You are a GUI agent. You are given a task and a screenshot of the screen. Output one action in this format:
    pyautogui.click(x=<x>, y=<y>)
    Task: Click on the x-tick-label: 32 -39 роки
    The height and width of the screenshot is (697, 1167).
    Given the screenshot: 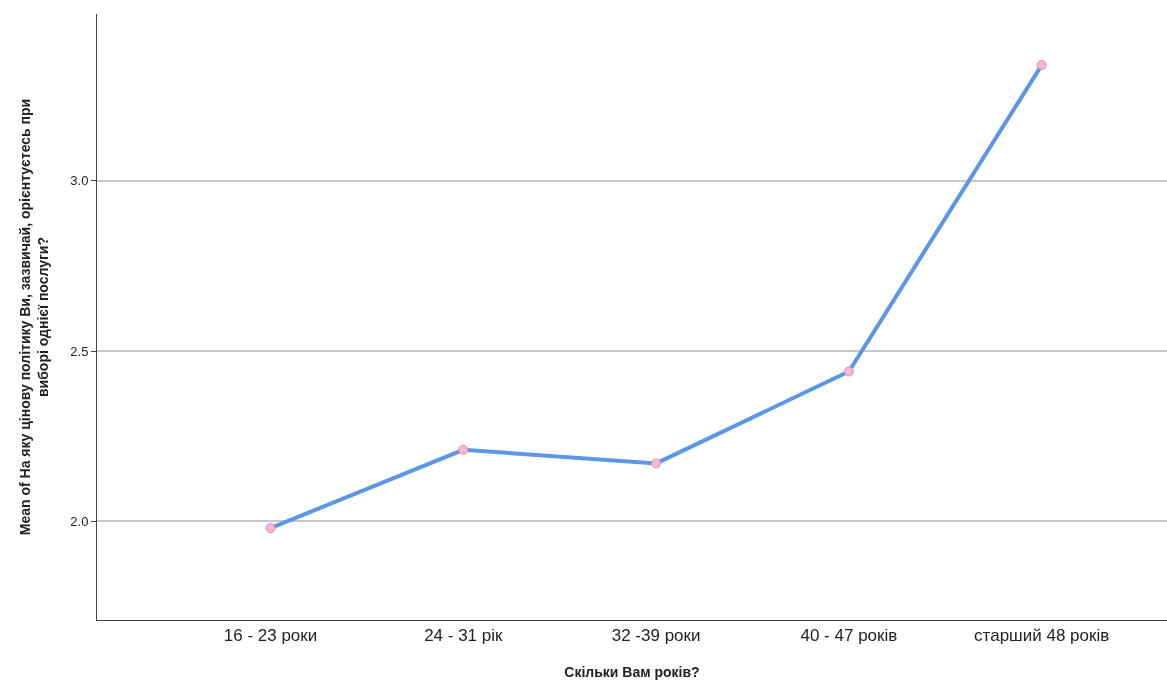 What is the action you would take?
    pyautogui.click(x=656, y=636)
    